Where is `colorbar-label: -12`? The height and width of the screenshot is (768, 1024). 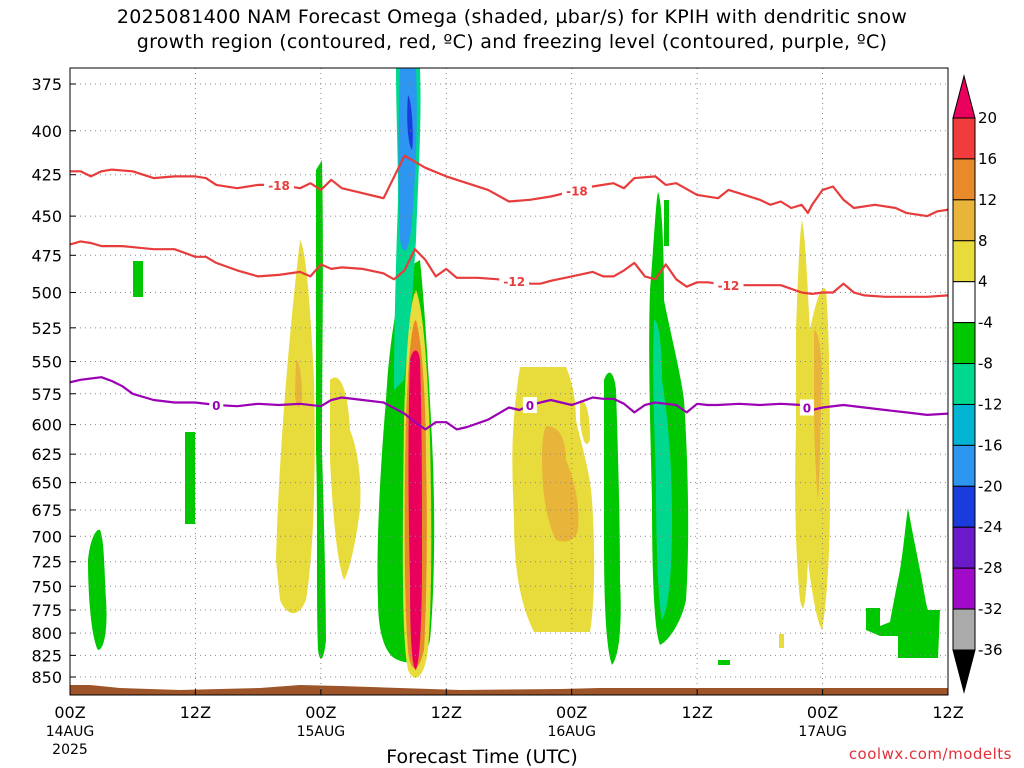
colorbar-label: -12 is located at coordinates (990, 404).